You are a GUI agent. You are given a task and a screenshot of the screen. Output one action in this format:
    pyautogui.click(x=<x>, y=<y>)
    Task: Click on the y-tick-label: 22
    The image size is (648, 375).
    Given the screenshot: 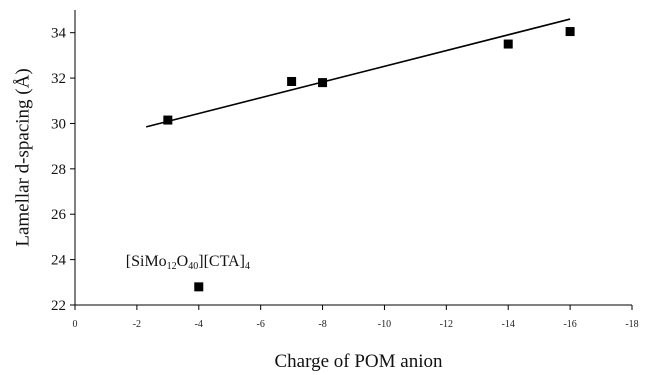 What is the action you would take?
    pyautogui.click(x=58, y=306)
    